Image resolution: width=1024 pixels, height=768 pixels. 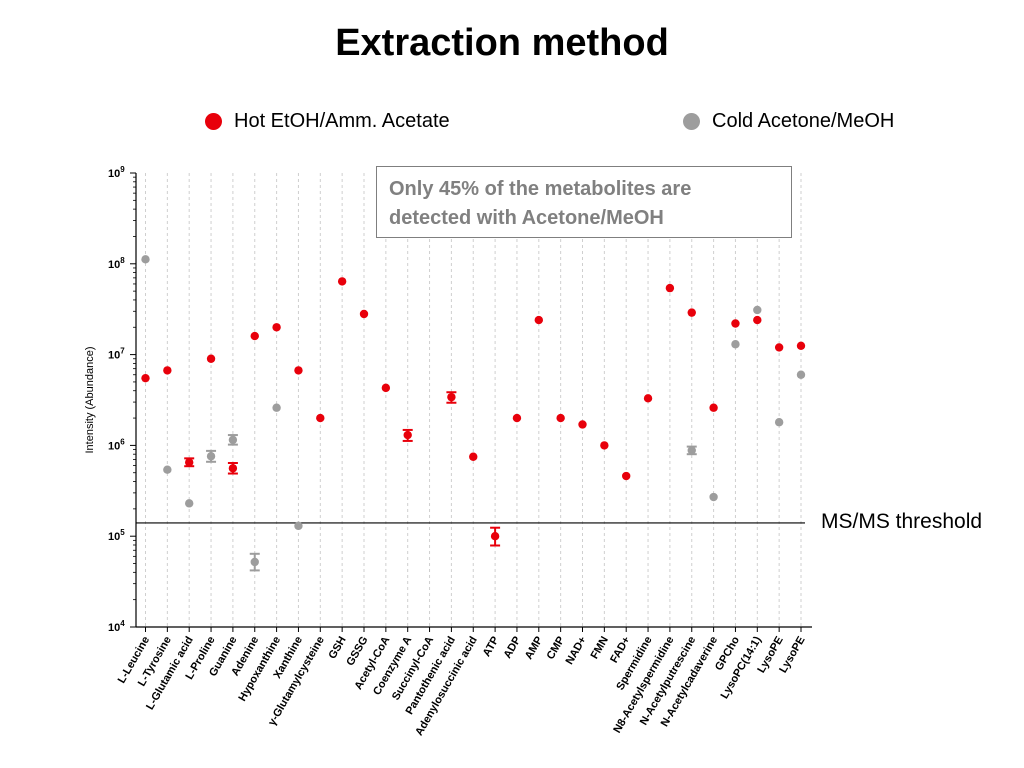 I want to click on y-tick-label: 10⁹, so click(x=116, y=172).